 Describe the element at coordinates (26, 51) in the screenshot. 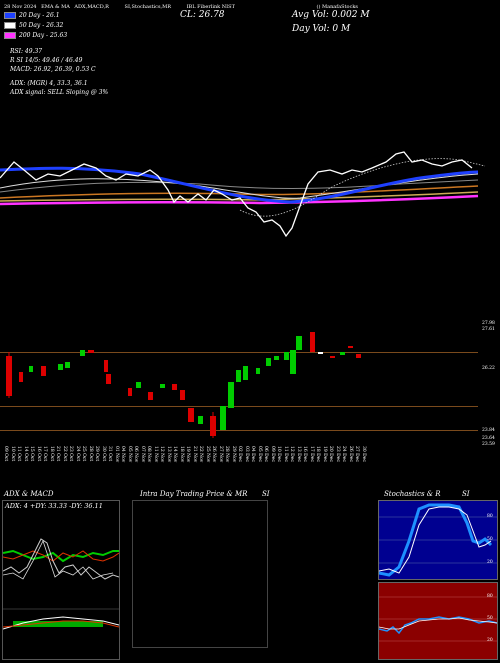

I see `rsi-stat: RSI: 49.37` at that location.